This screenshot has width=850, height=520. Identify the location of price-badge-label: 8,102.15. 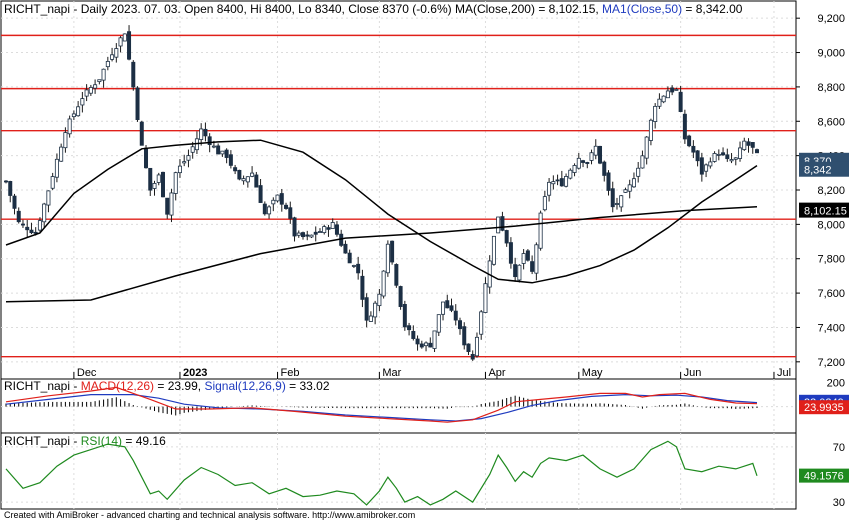
(825, 212).